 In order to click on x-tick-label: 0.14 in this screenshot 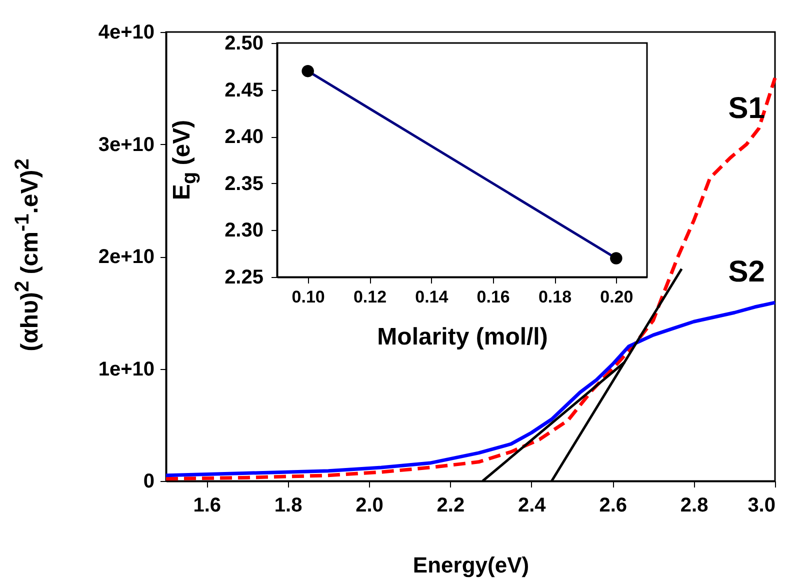, I will do `click(432, 297)`.